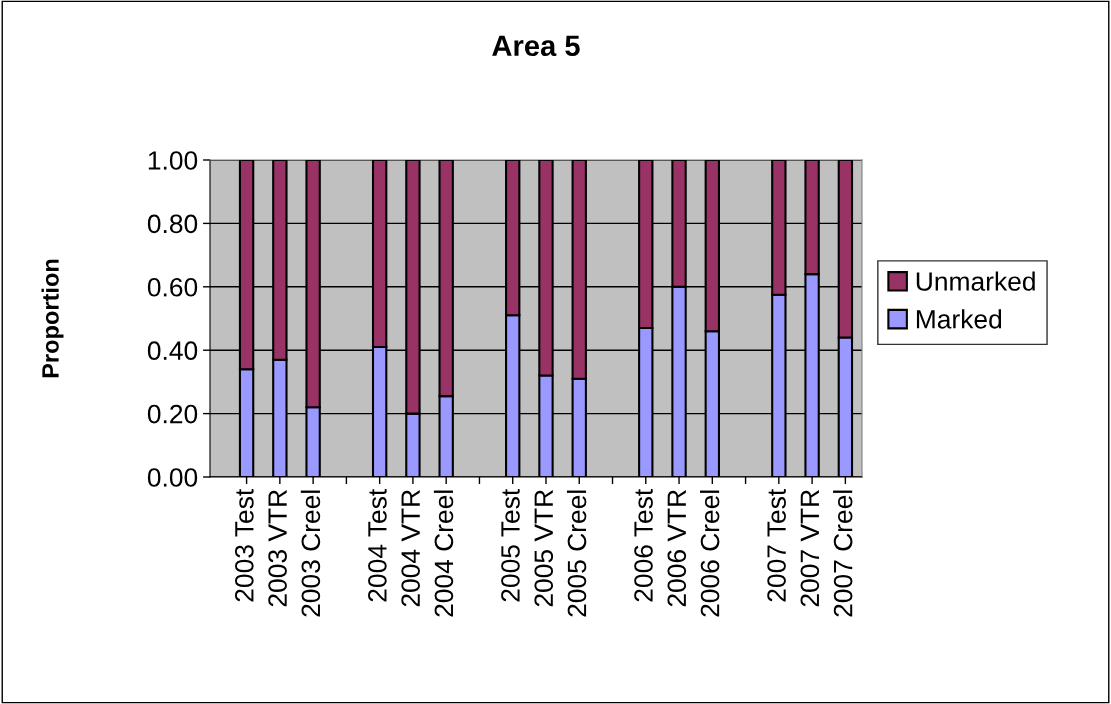  Describe the element at coordinates (172, 414) in the screenshot. I see `y-tick-label: 0.20` at that location.